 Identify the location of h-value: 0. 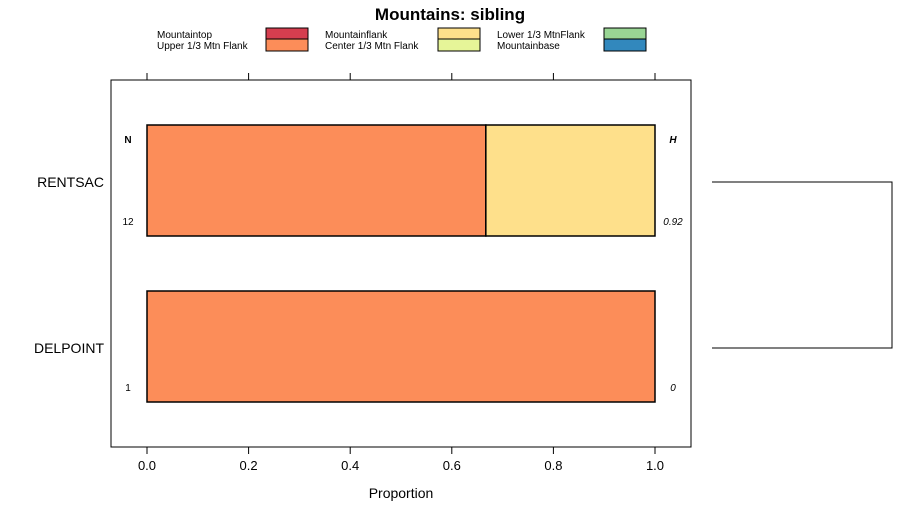
(673, 388).